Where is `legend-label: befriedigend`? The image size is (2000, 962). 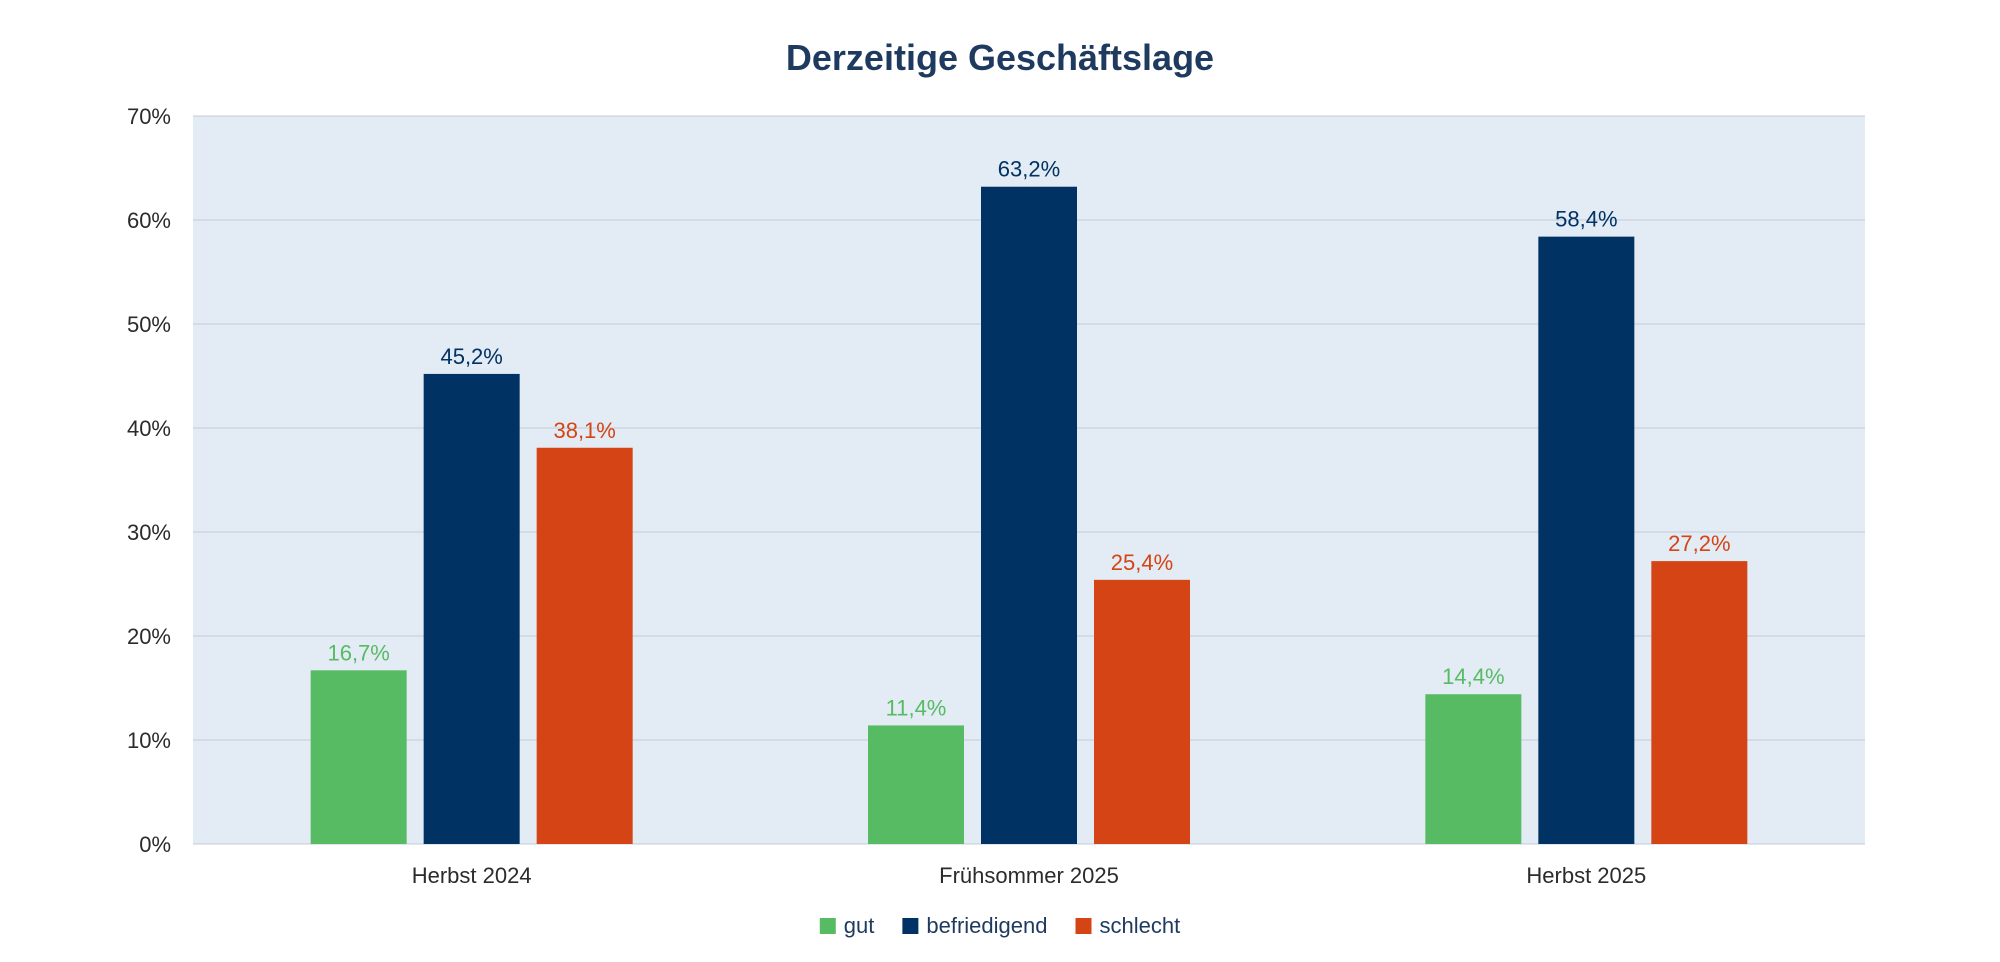 legend-label: befriedigend is located at coordinates (986, 925).